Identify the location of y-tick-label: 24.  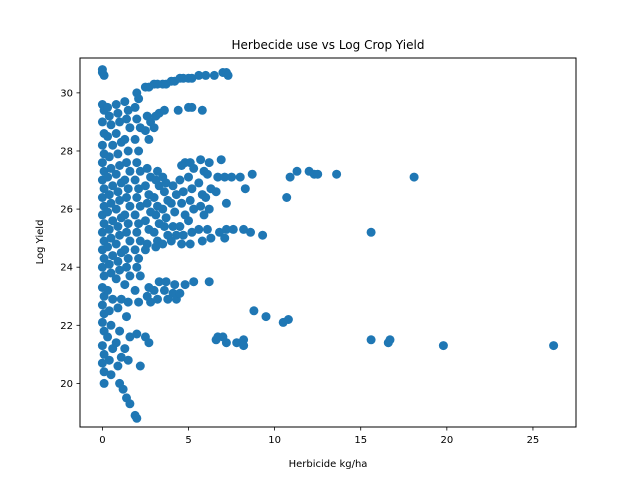
(66, 268).